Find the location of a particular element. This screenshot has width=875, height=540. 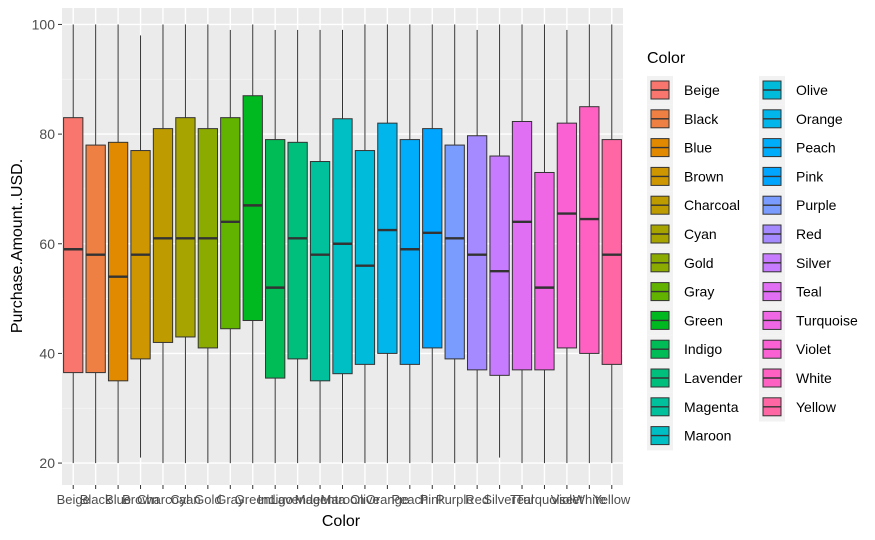

legend-item-black: Black is located at coordinates (683, 119).